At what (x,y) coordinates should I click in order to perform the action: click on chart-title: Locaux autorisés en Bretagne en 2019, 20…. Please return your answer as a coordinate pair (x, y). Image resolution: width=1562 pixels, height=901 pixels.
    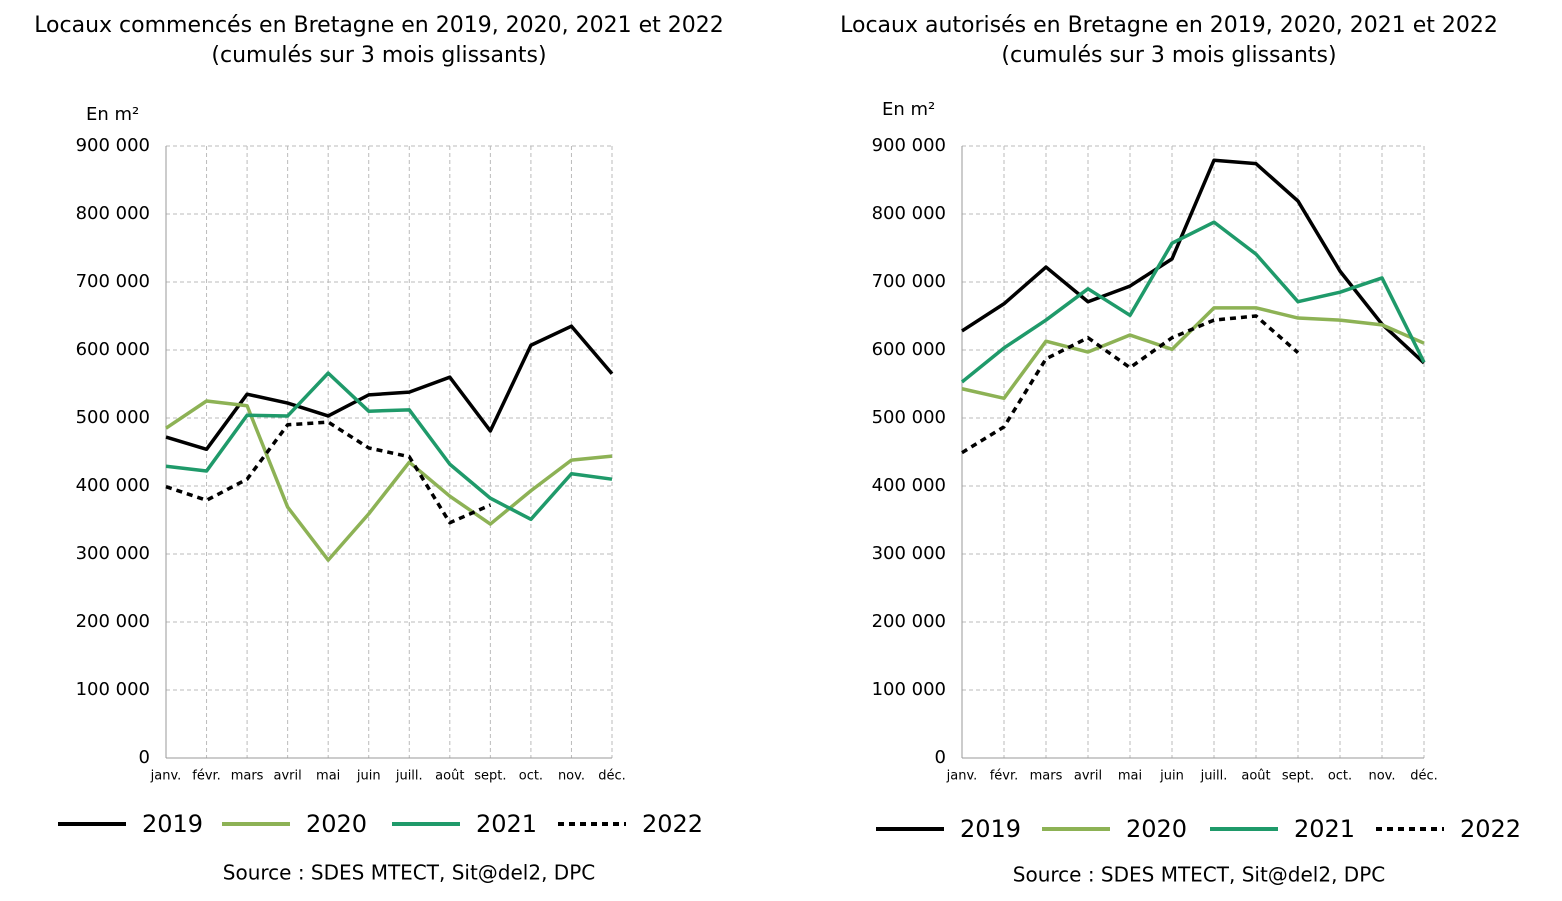
    Looking at the image, I should click on (1169, 25).